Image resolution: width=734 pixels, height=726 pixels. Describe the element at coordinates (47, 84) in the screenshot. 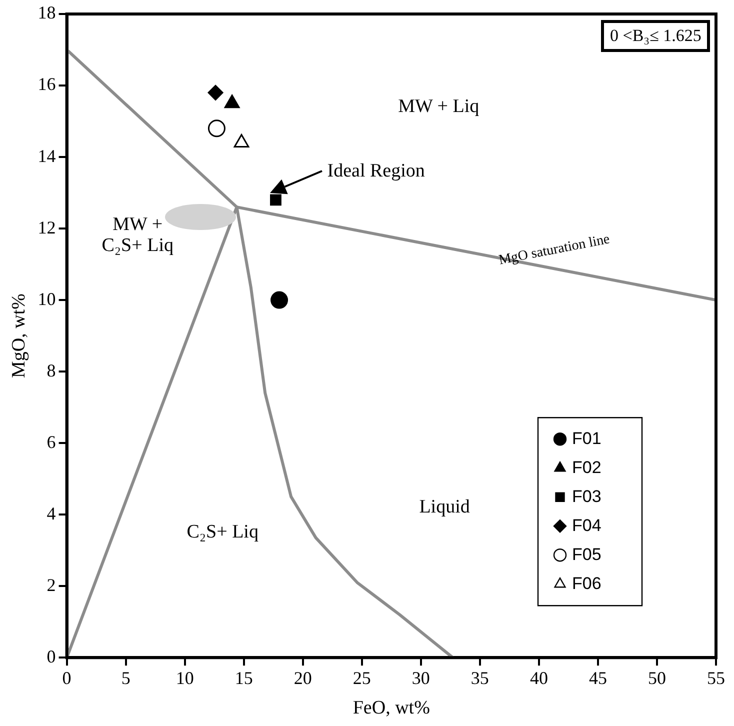

I see `y-tick-label: 16` at that location.